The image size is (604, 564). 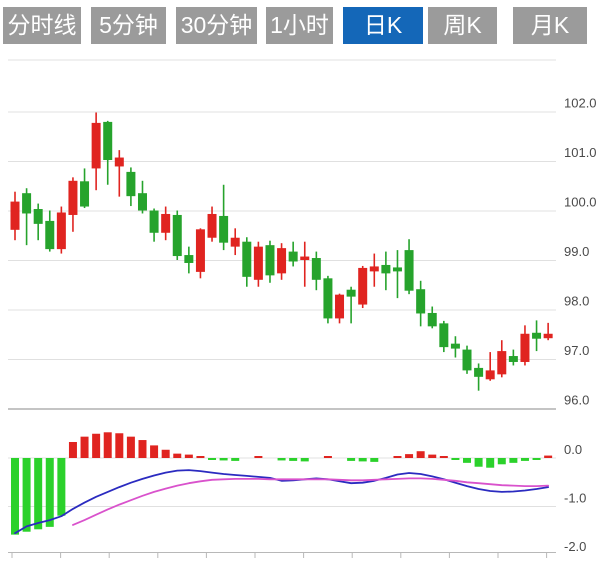 What do you see at coordinates (311, 501) in the screenshot?
I see `dea-line` at bounding box center [311, 501].